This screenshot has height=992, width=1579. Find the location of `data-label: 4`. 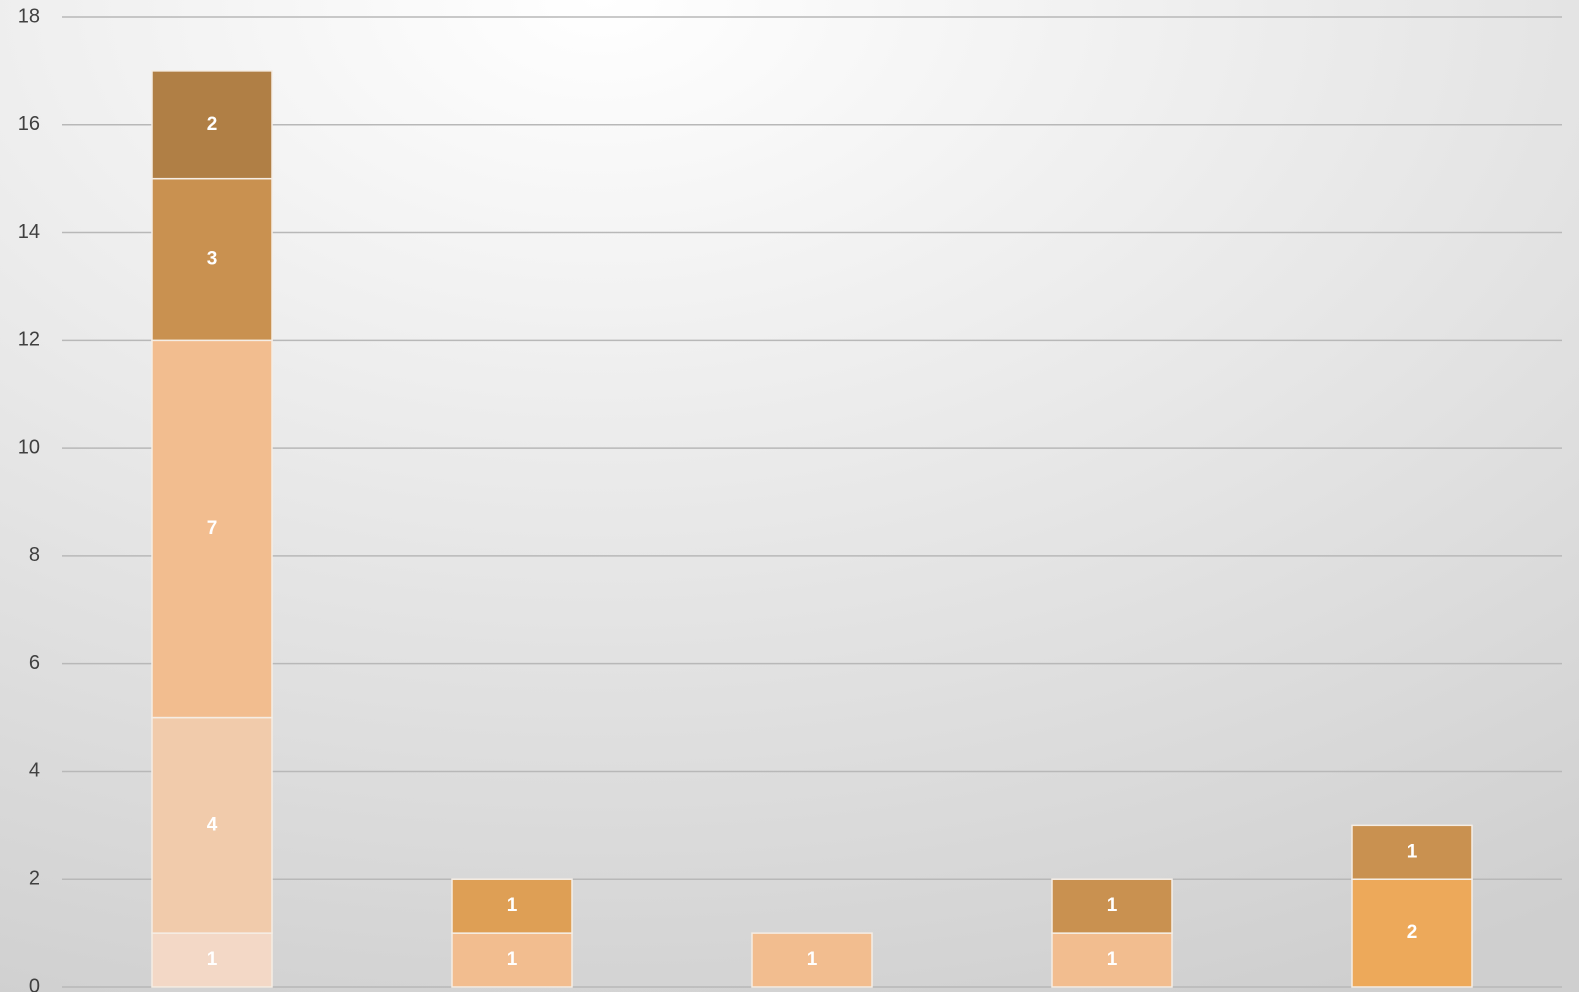

data-label: 4 is located at coordinates (212, 824).